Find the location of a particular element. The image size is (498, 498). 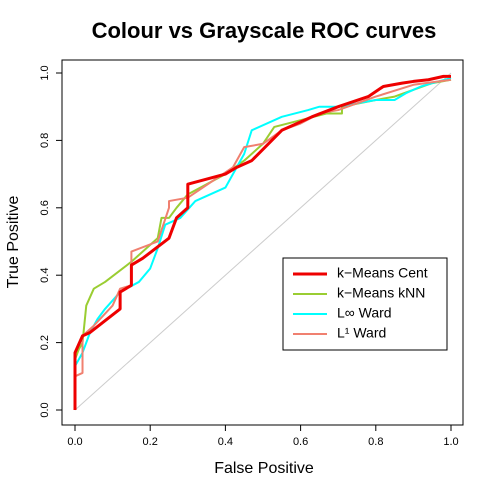

legend-label: k−Means Cent is located at coordinates (382, 273).